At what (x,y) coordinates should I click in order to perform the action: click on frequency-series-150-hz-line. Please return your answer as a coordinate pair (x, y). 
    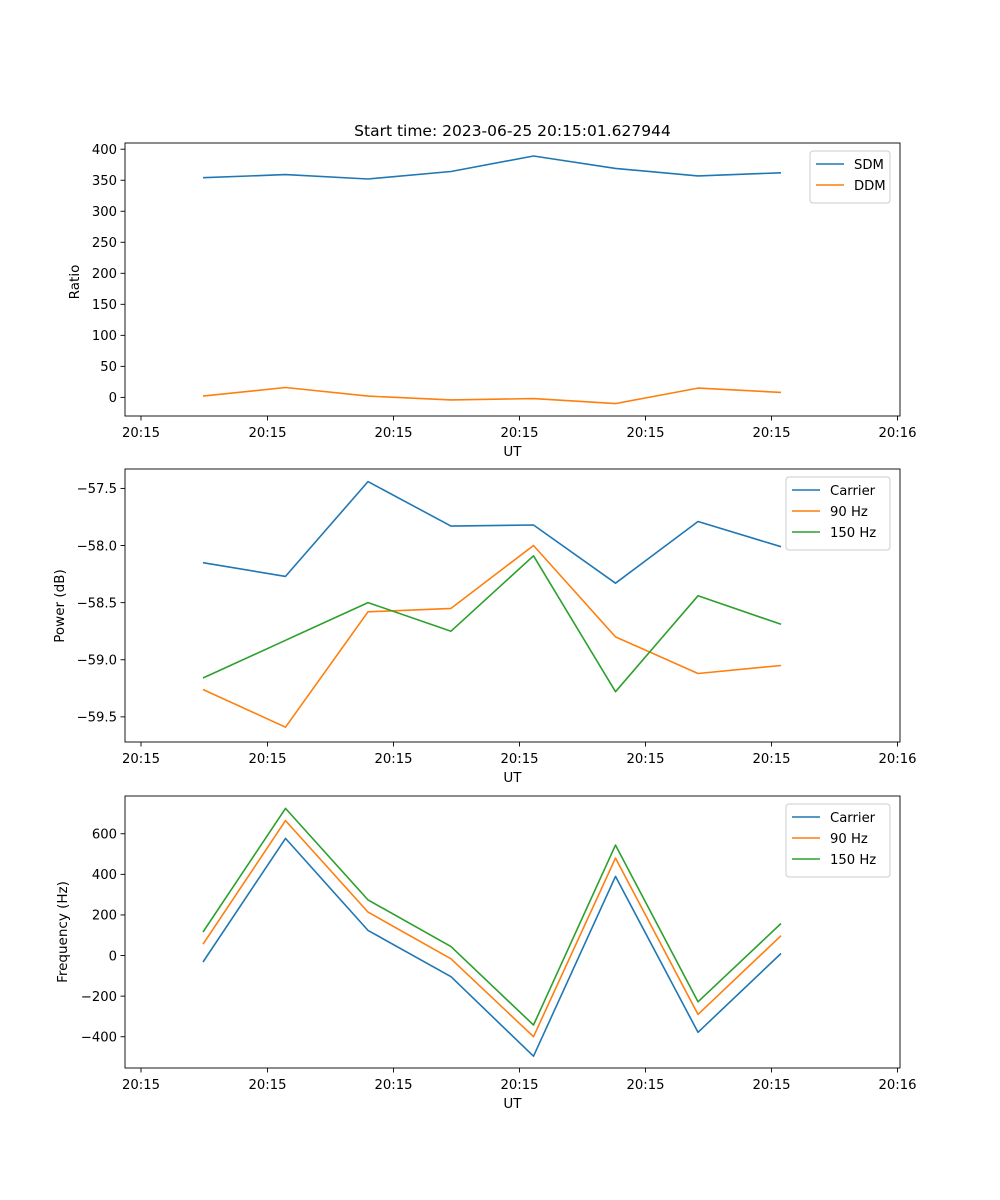
    Looking at the image, I should click on (492, 916).